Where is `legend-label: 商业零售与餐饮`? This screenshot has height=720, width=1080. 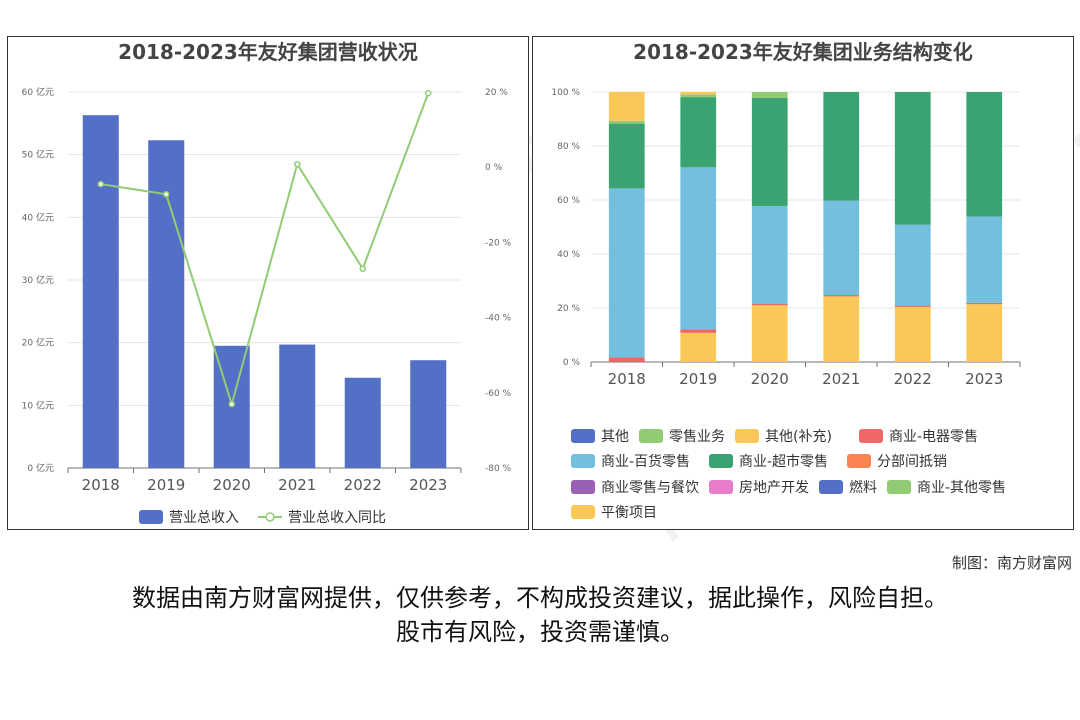
legend-label: 商业零售与餐饮 is located at coordinates (650, 488).